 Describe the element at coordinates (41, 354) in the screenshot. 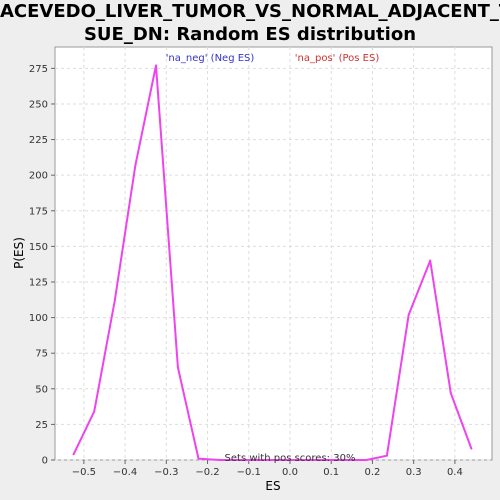

I see `y-tick-label: 75` at that location.